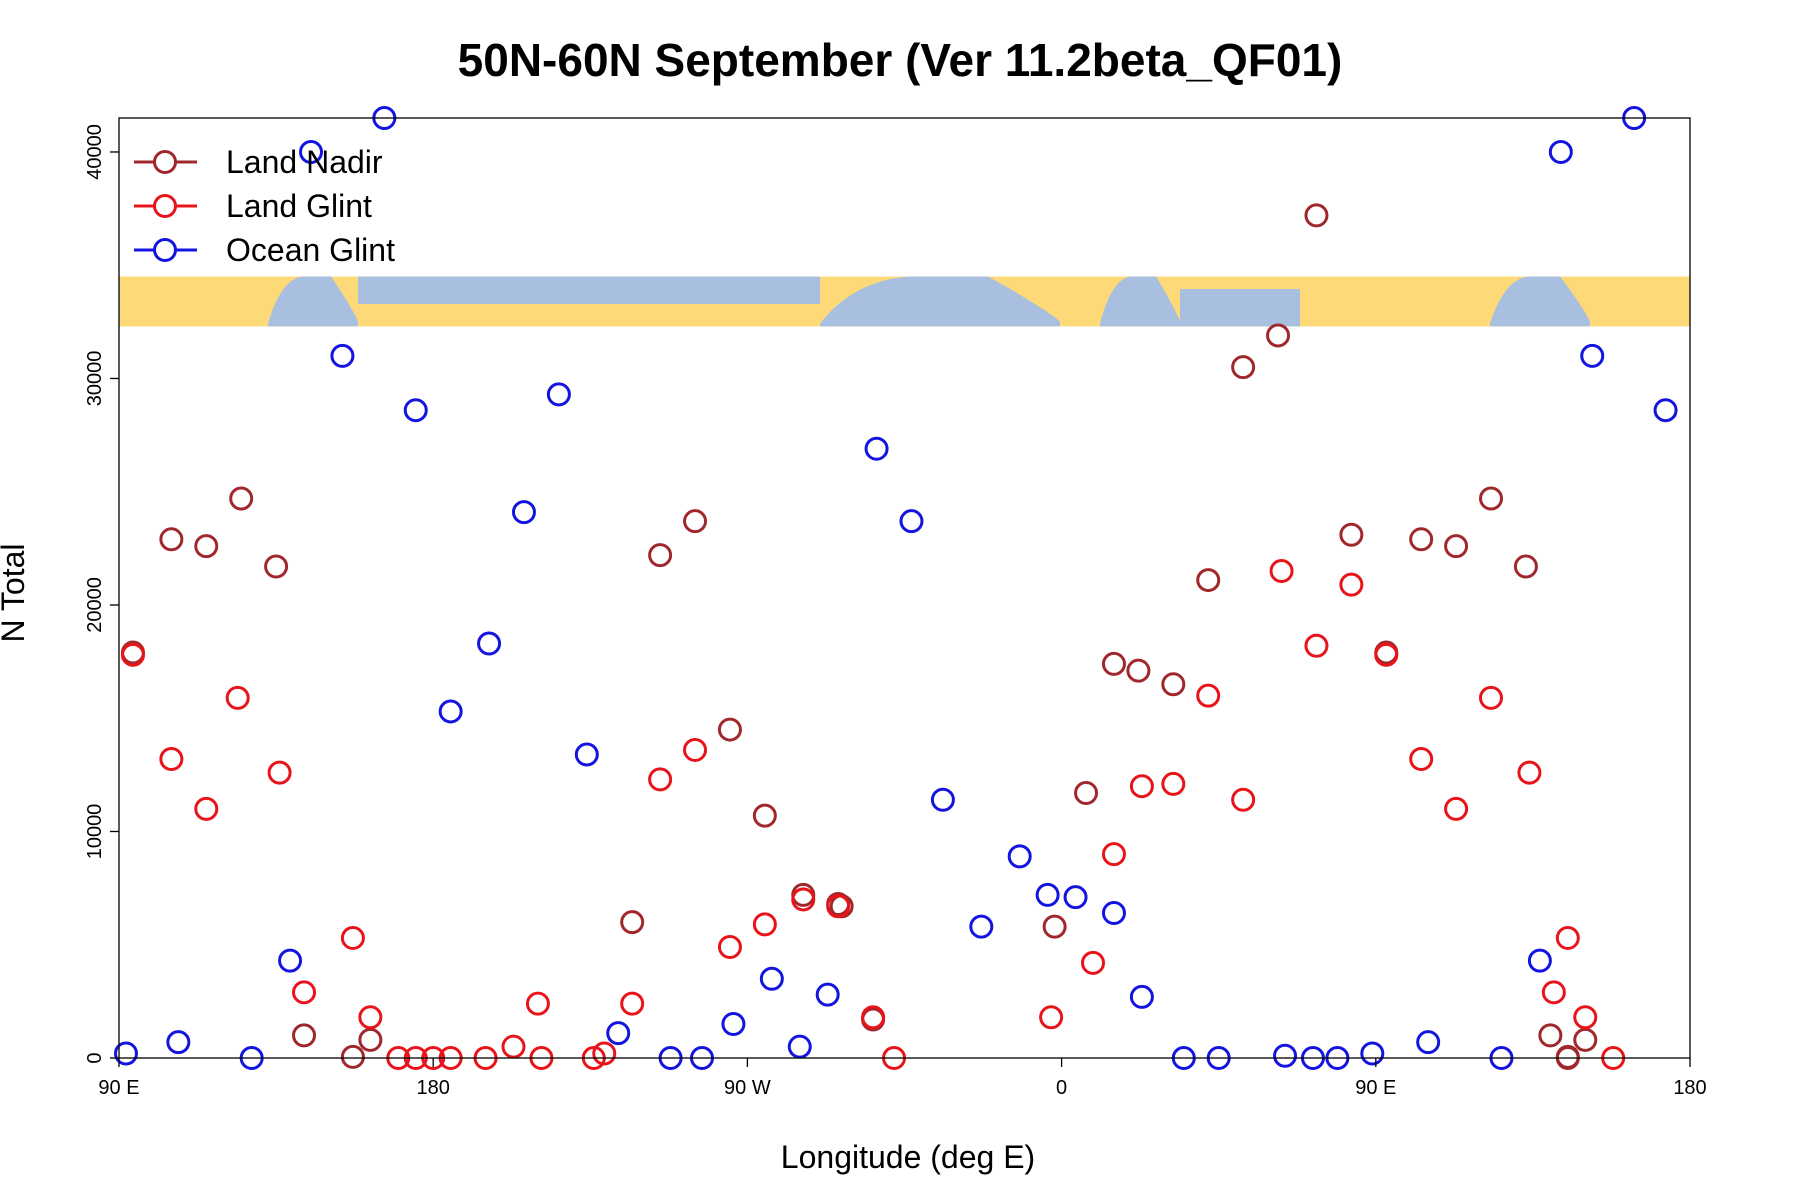 The height and width of the screenshot is (1200, 1800). Describe the element at coordinates (902, 1078) in the screenshot. I see `x-axis: 90 E 180 90 W 0 90 E 180` at that location.